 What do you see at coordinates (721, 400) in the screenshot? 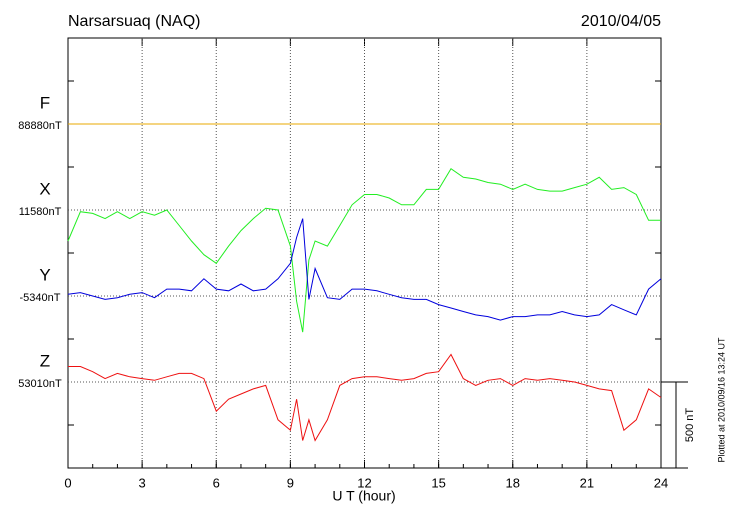
I see `footnote: Plotted at 2010/09/16 13:24 UT` at bounding box center [721, 400].